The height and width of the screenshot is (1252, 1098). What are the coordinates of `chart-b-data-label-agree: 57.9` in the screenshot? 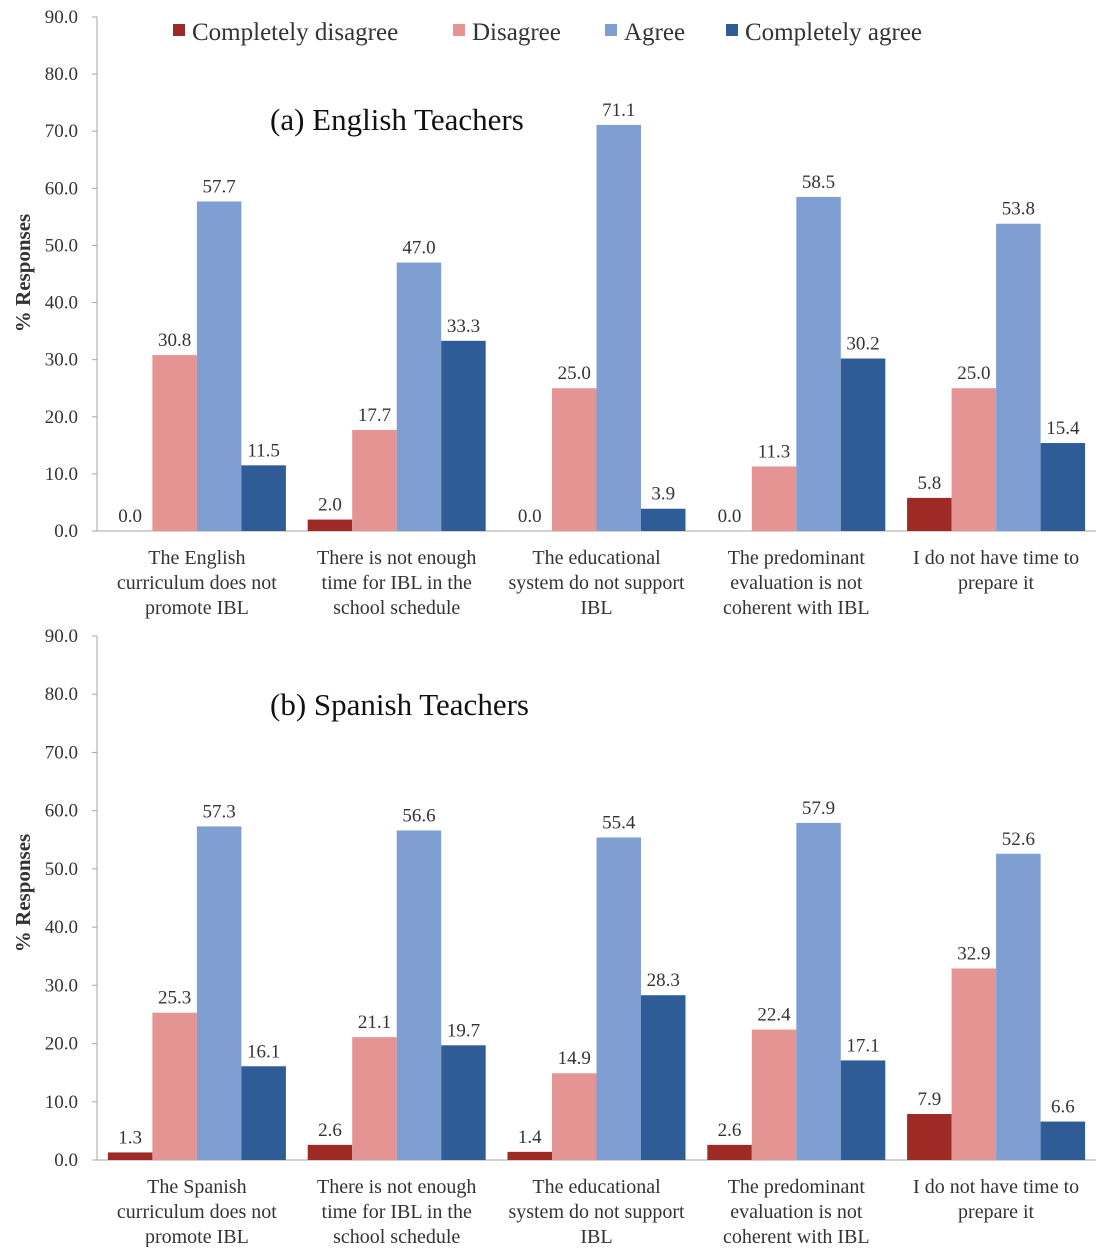 It's located at (818, 808).